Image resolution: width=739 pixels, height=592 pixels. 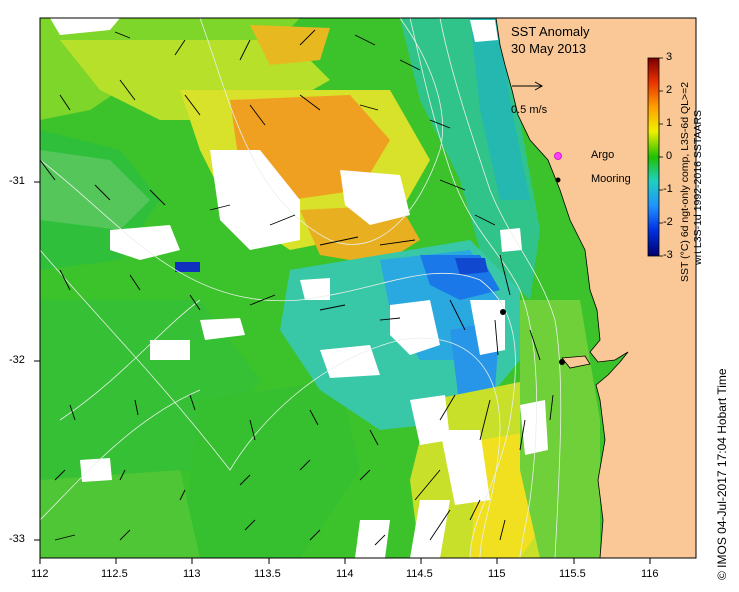 What do you see at coordinates (669, 90) in the screenshot?
I see `colorbar-tick: 2` at bounding box center [669, 90].